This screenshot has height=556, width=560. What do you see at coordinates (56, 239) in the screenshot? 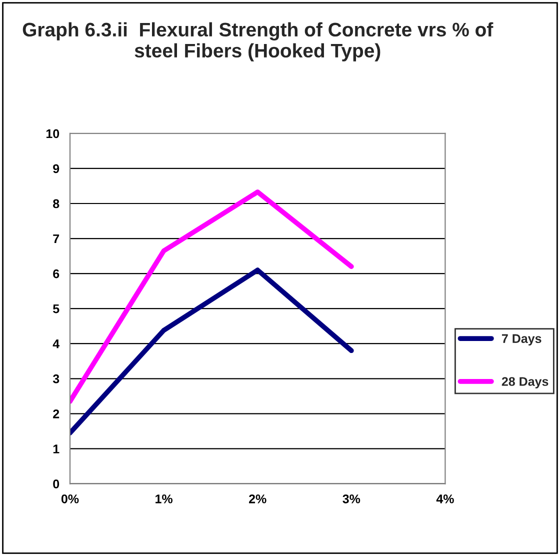
I see `y-tick-label: 7` at bounding box center [56, 239].